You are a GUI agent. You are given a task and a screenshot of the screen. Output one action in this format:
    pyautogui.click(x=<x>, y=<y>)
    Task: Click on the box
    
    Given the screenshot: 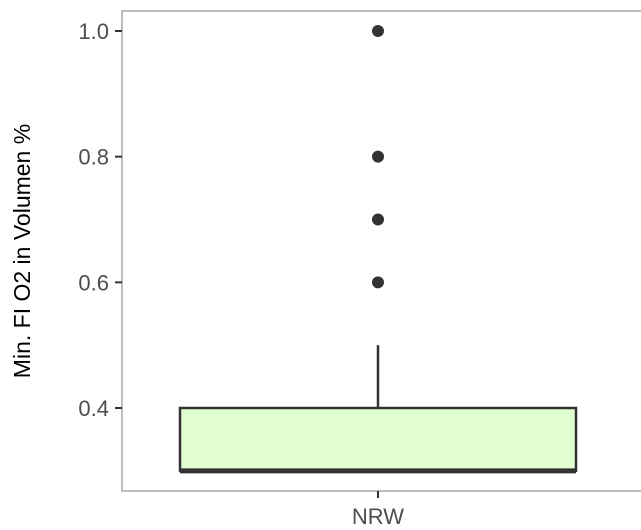 What is the action you would take?
    pyautogui.click(x=378, y=439)
    